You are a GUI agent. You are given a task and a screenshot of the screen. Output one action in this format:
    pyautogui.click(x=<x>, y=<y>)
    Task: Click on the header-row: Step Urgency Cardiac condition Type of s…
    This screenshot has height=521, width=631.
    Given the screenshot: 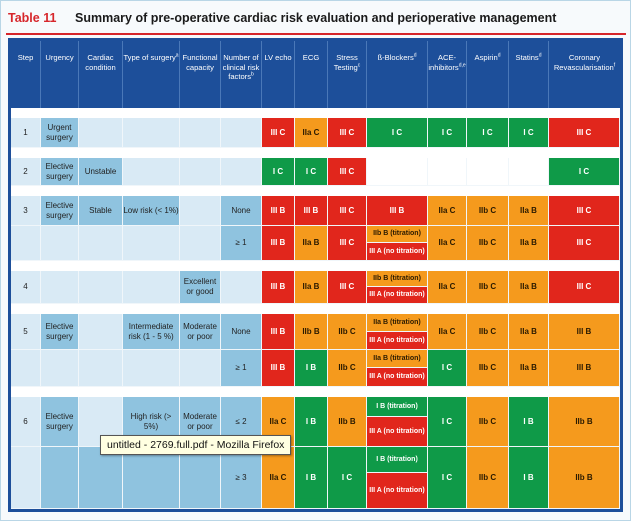 What is the action you would take?
    pyautogui.click(x=315, y=74)
    